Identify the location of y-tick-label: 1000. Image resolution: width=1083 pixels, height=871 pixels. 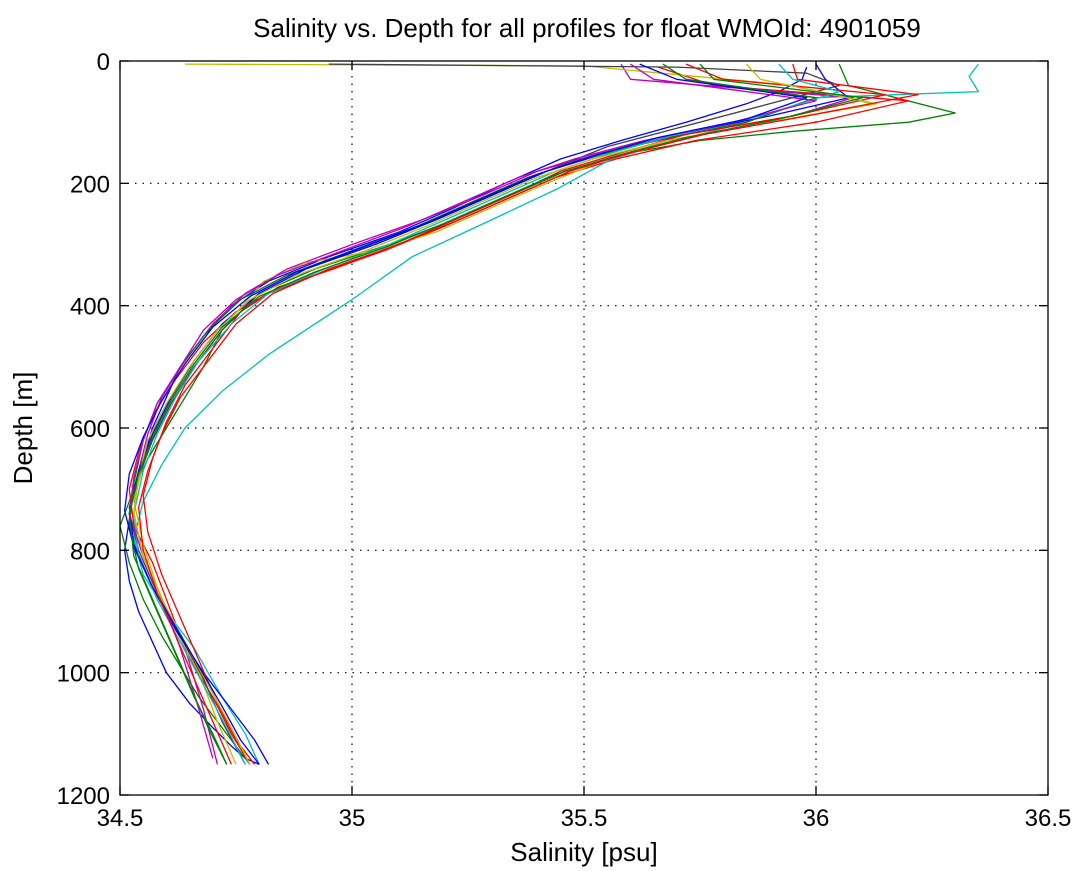
(83, 674).